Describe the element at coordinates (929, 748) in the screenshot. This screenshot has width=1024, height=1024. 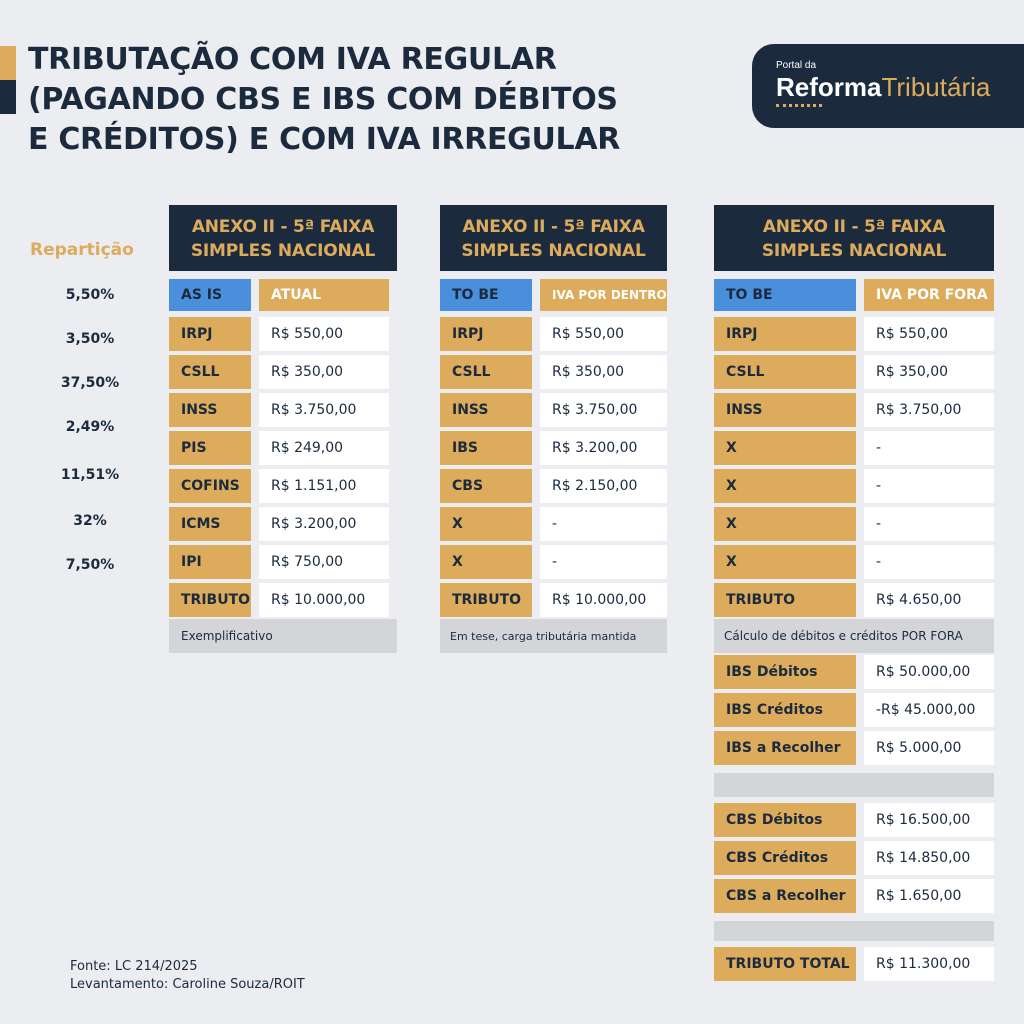
I see `row-value: R$ 5.000,00` at that location.